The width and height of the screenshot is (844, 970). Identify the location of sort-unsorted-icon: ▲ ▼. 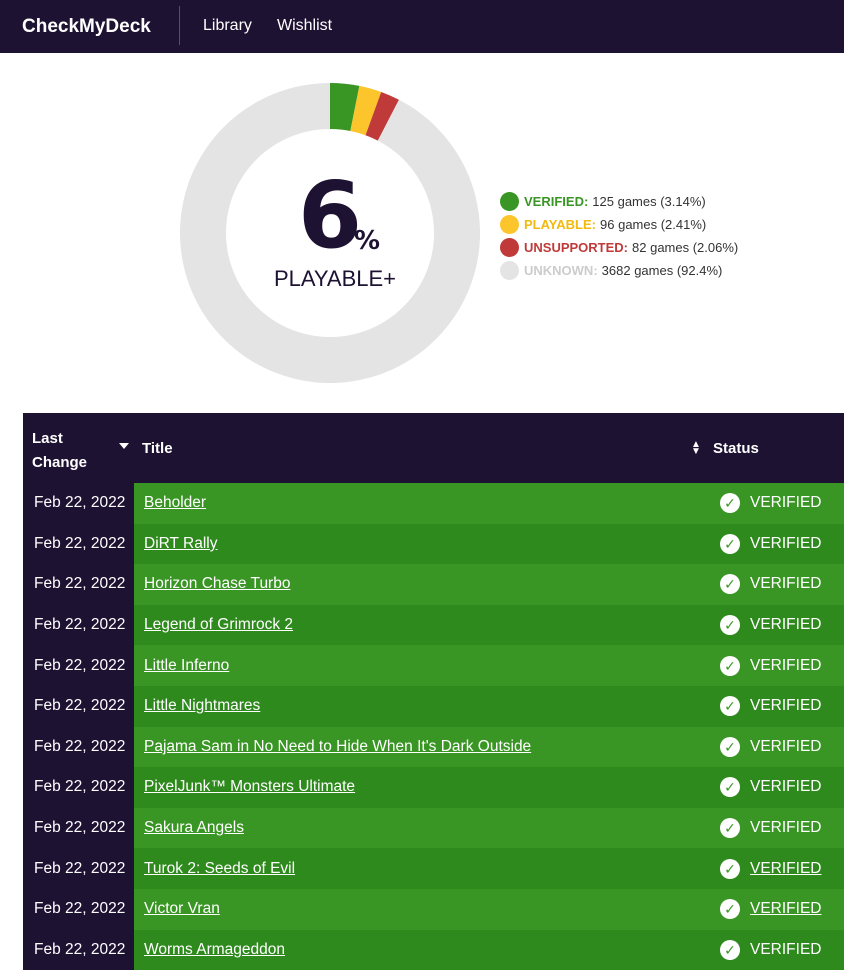
(696, 448).